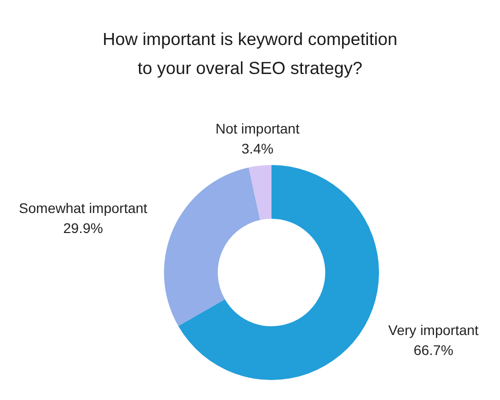 The height and width of the screenshot is (400, 500). What do you see at coordinates (433, 330) in the screenshot?
I see `slice-label: Very important` at bounding box center [433, 330].